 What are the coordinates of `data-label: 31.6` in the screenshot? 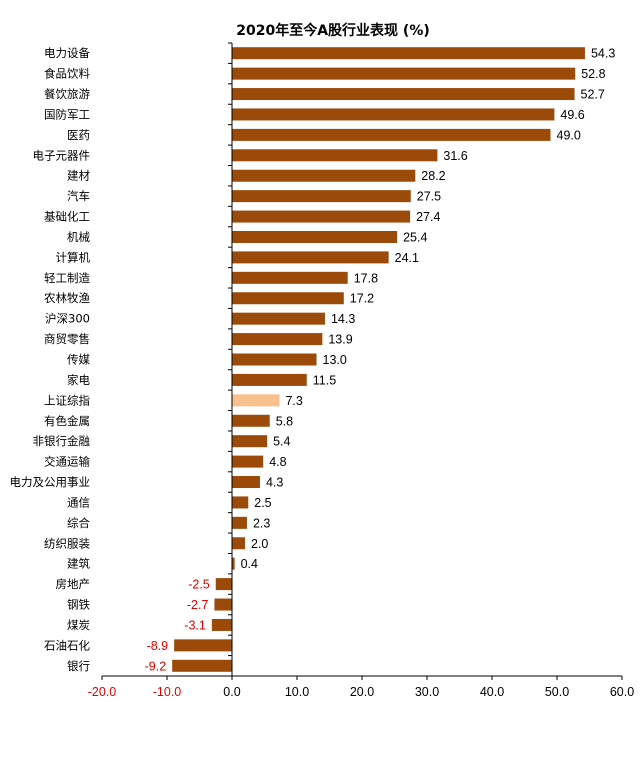 It's located at (455, 156).